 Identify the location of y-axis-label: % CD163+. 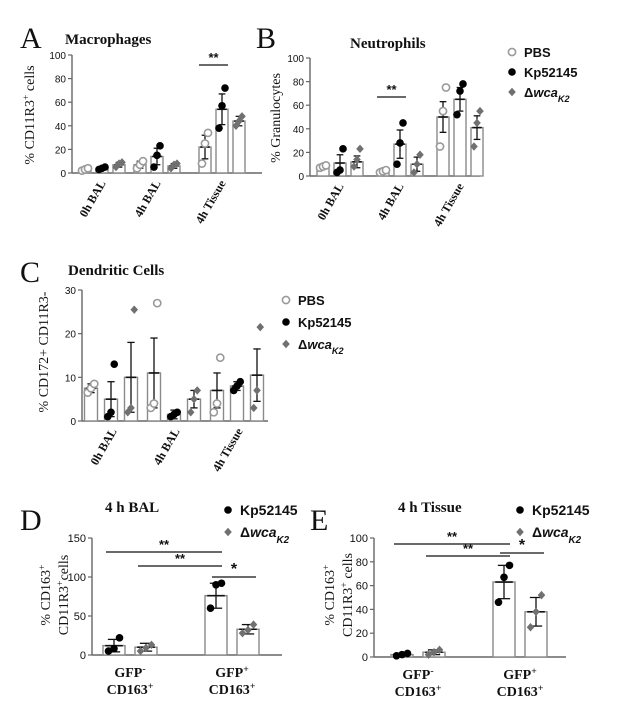
(330, 595).